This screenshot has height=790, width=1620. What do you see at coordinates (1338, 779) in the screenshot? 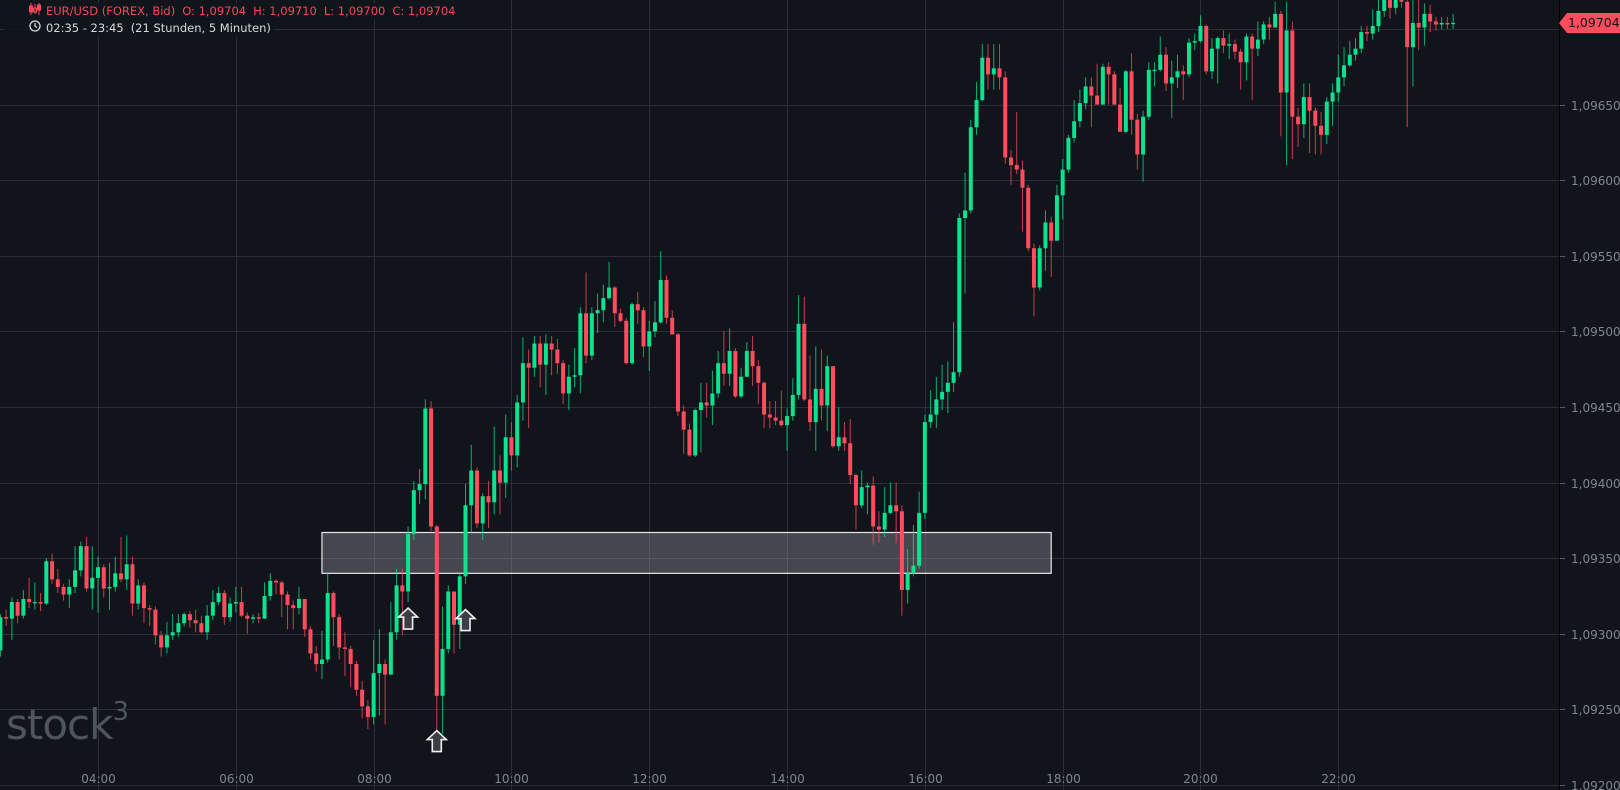
I see `x-tick-label: 22:00` at bounding box center [1338, 779].